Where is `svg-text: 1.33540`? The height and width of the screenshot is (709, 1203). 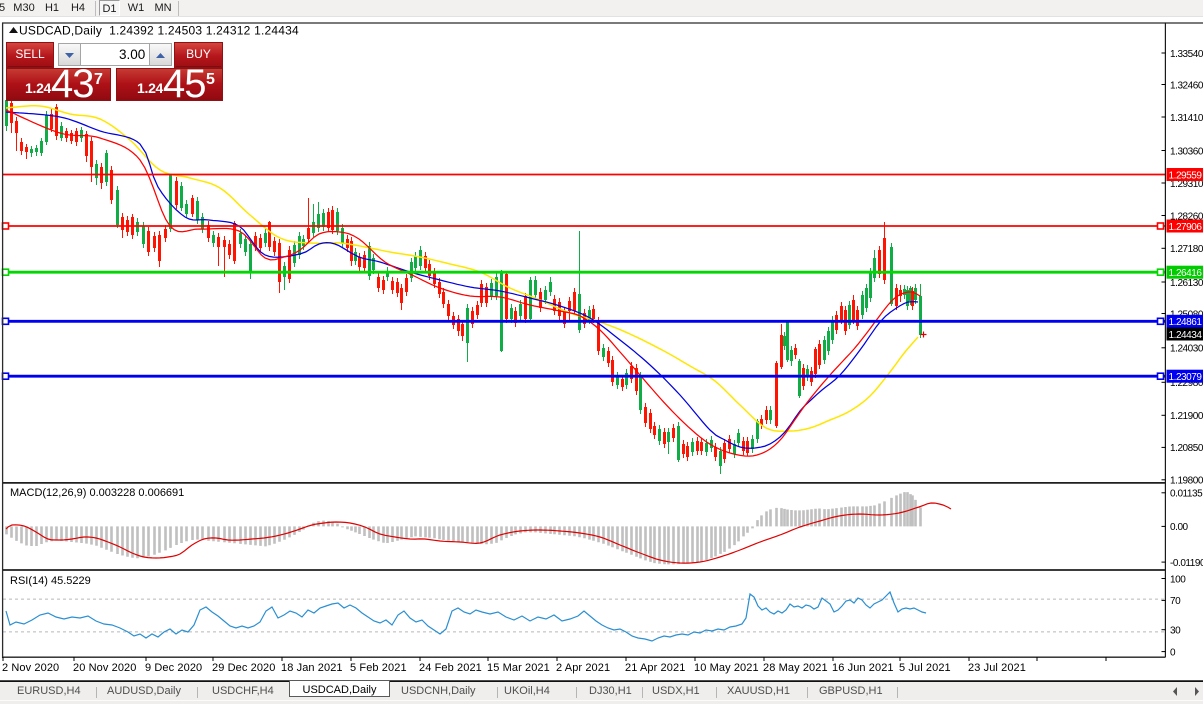 svg-text: 1.33540 is located at coordinates (1186, 54).